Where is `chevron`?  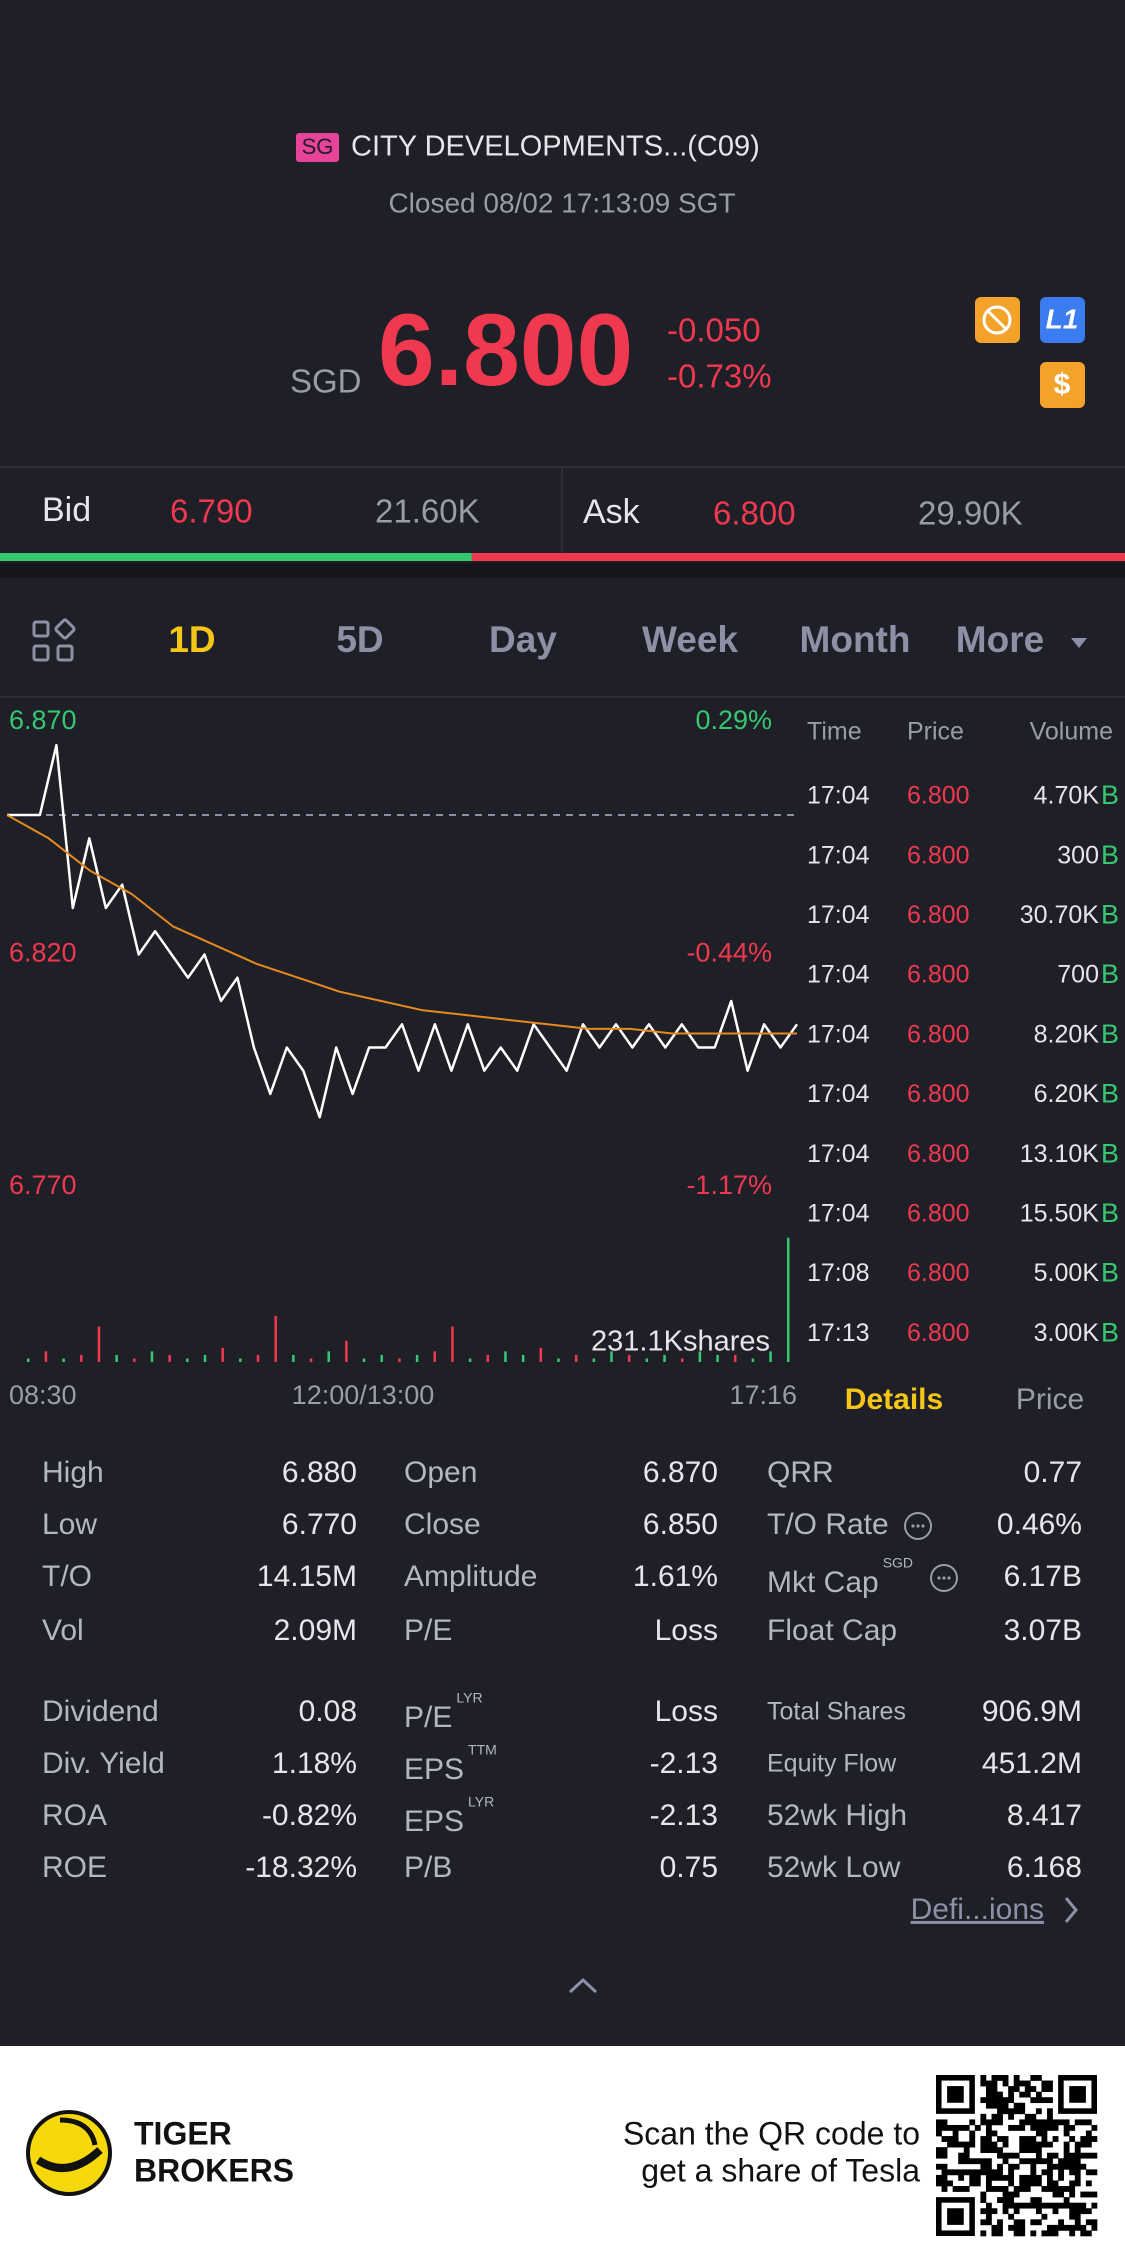 chevron is located at coordinates (1071, 1910).